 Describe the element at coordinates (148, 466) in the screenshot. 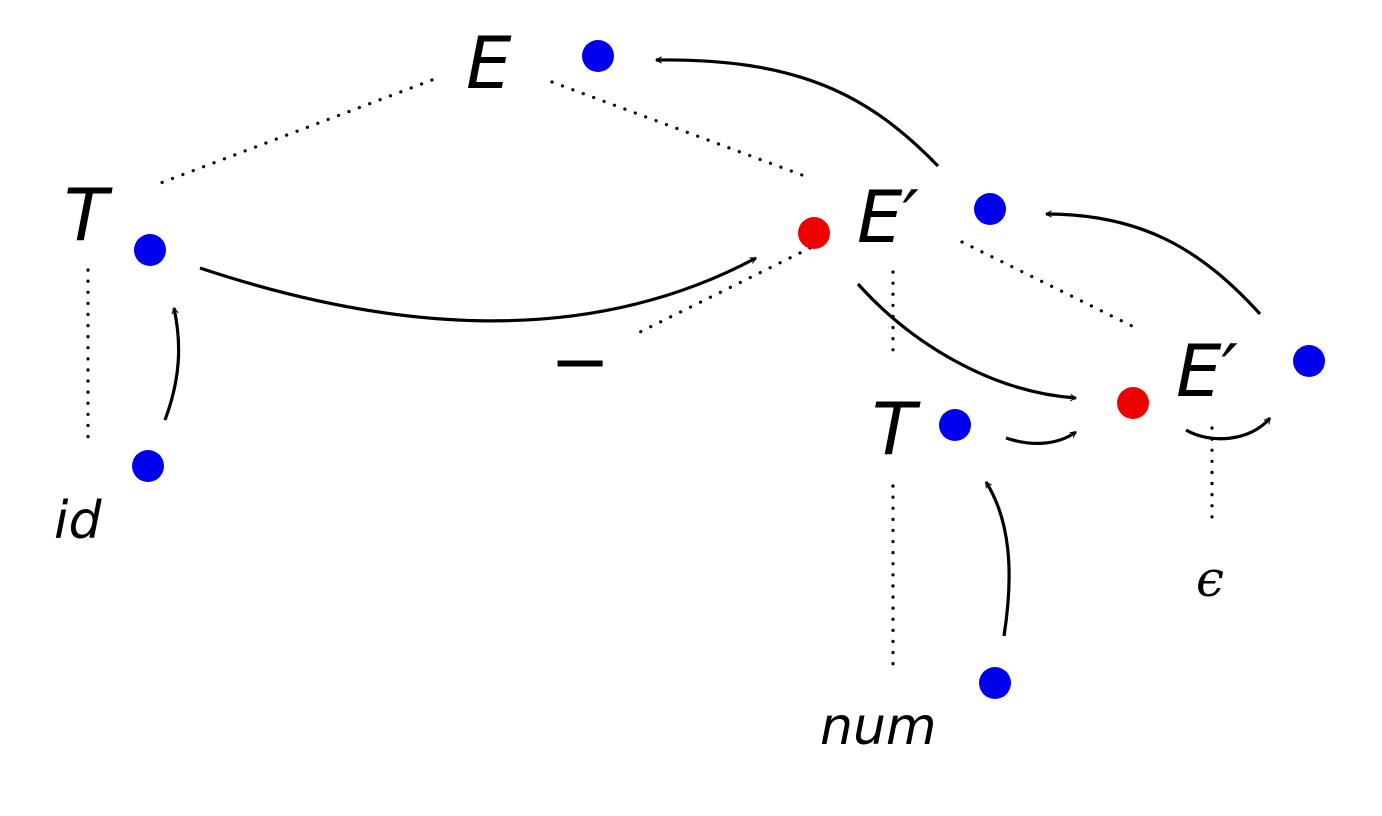

I see `dot-id-syn` at that location.